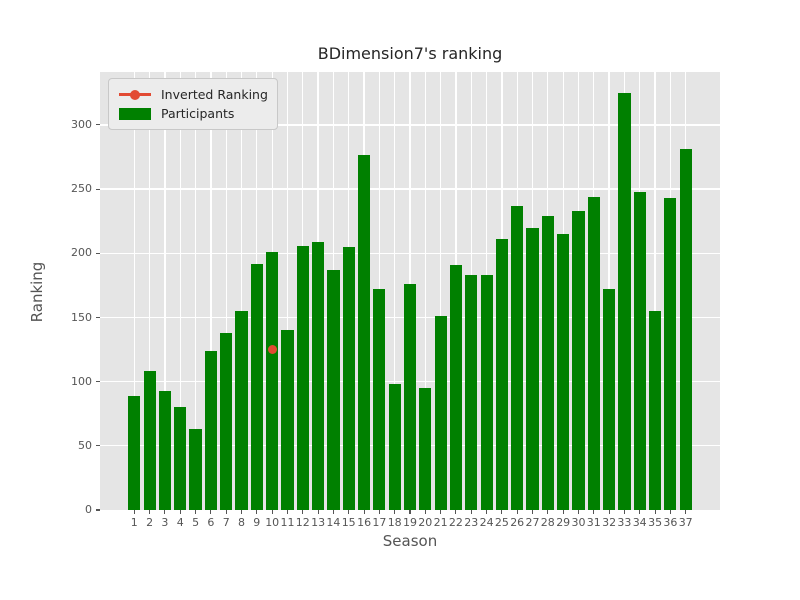 This screenshot has width=800, height=600. I want to click on x-tick-label: 13, so click(318, 522).